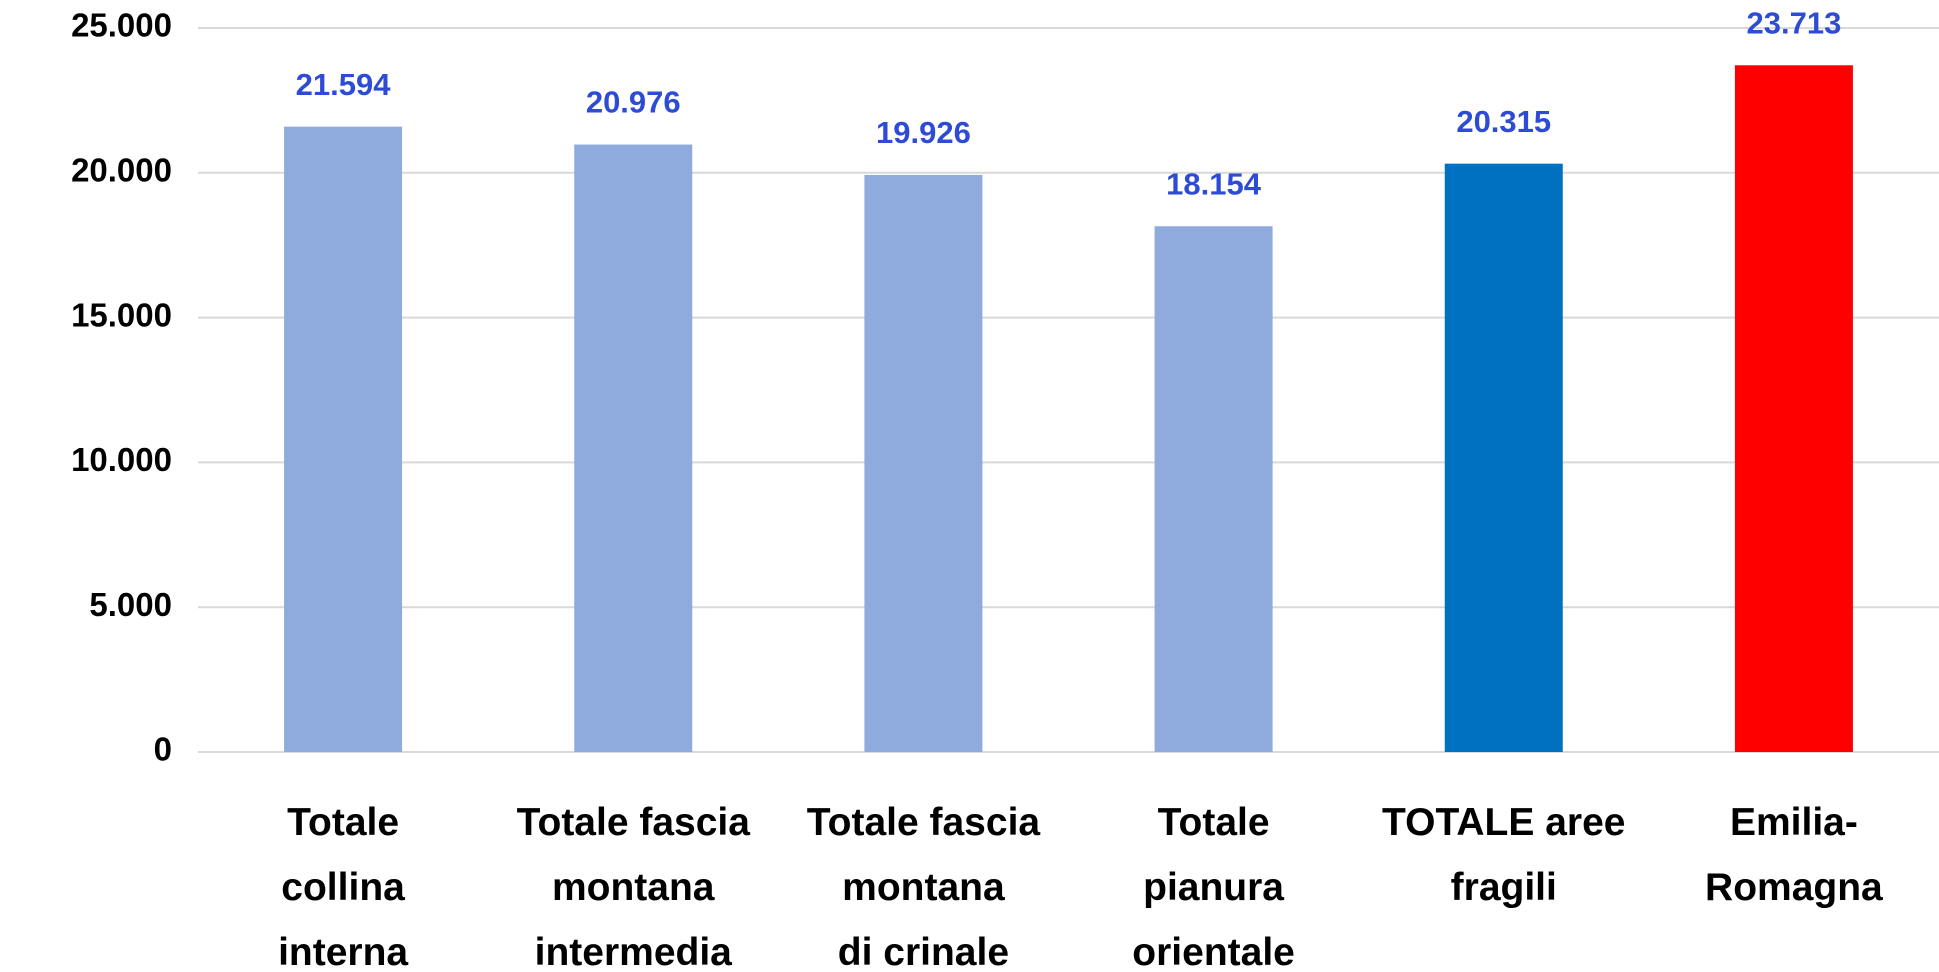 The image size is (1939, 972). Describe the element at coordinates (1794, 22) in the screenshot. I see `value-label: 23.713` at that location.